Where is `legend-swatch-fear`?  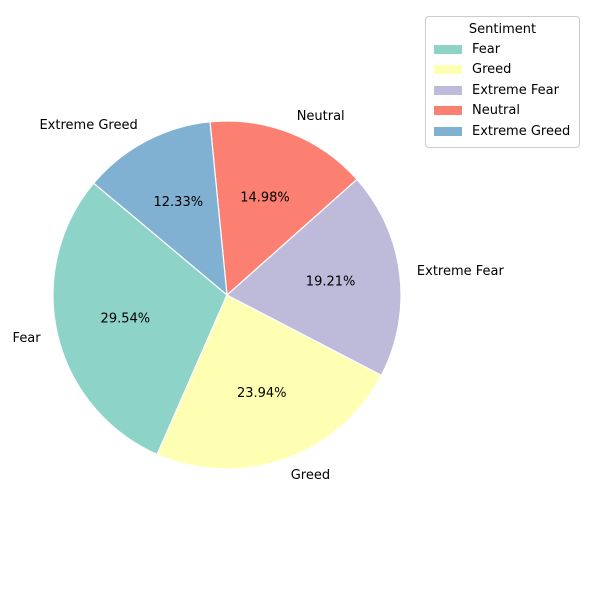
legend-swatch-fear is located at coordinates (448, 49).